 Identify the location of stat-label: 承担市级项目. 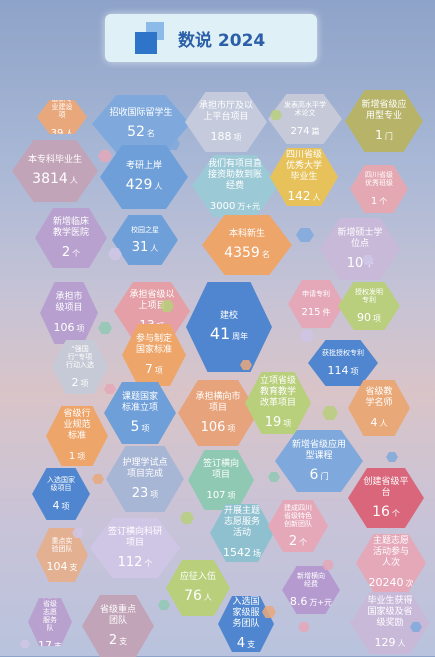
(69, 302).